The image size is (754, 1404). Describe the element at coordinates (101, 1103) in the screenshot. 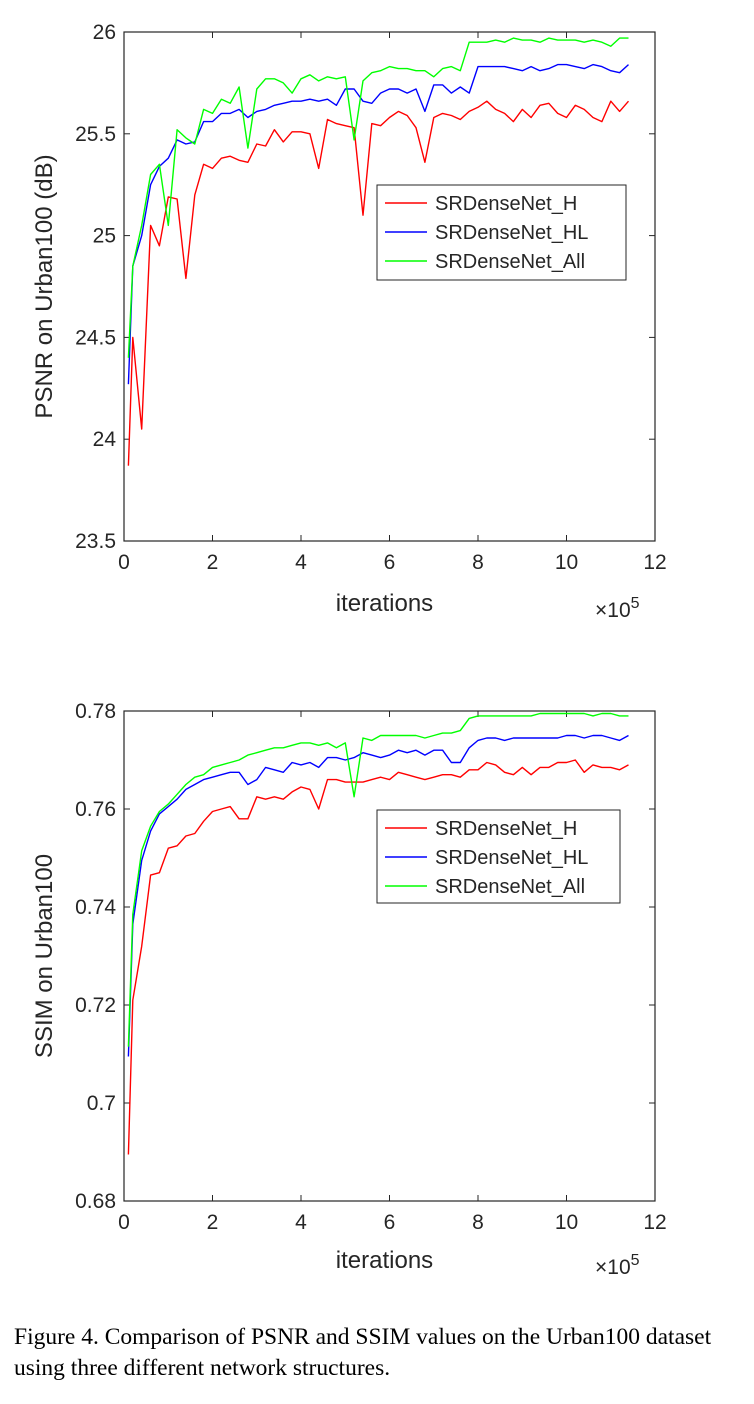

I see `y-tick-label: 0.7` at that location.